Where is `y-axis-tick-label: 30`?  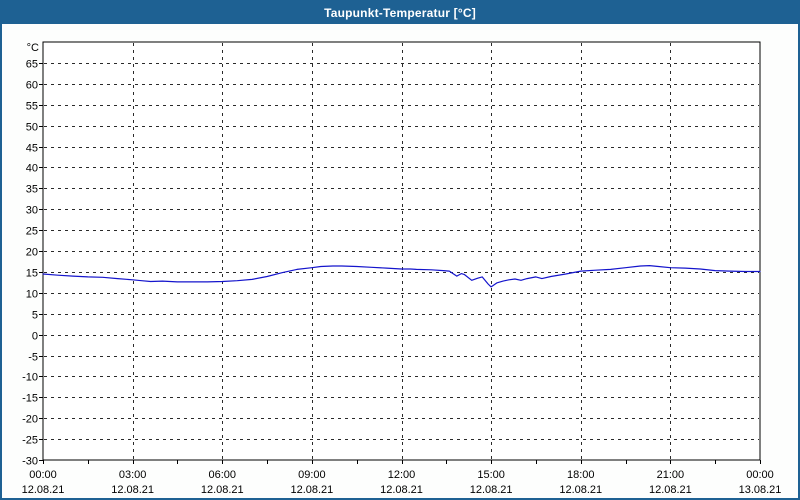
y-axis-tick-label: 30 is located at coordinates (32, 211).